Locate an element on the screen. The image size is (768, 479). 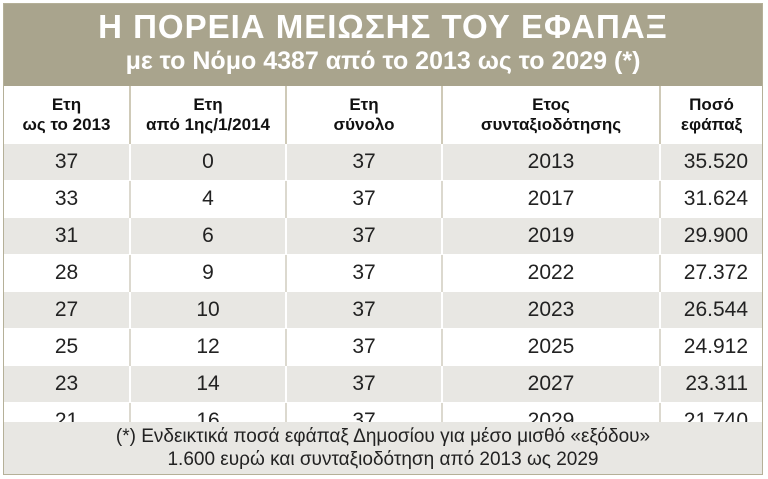
table-row: 25 12 37 2025 24.912 is located at coordinates (383, 347).